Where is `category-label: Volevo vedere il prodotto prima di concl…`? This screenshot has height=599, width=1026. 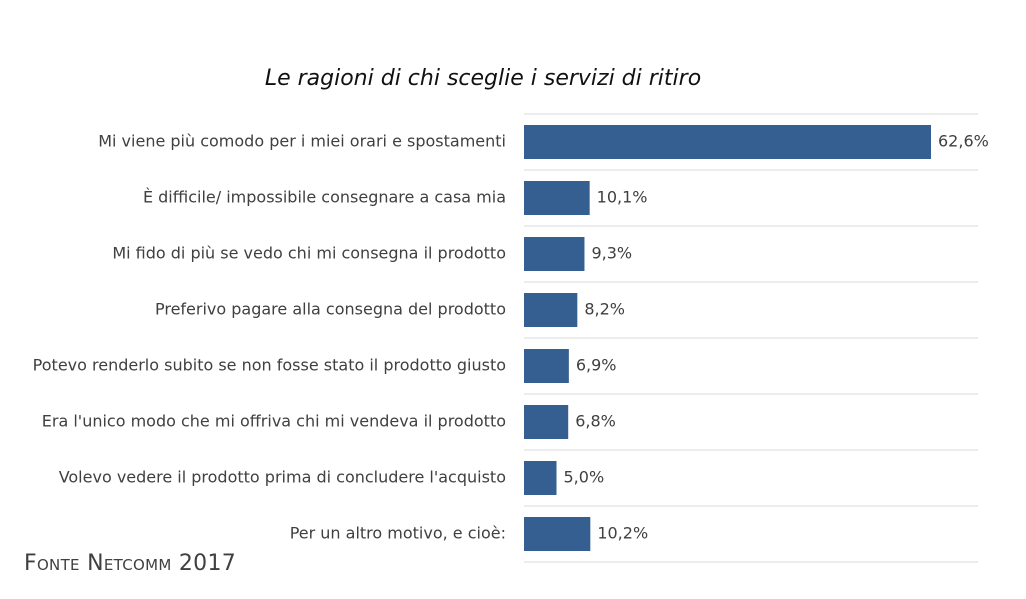
category-label: Volevo vedere il prodotto prima di concl… is located at coordinates (282, 477).